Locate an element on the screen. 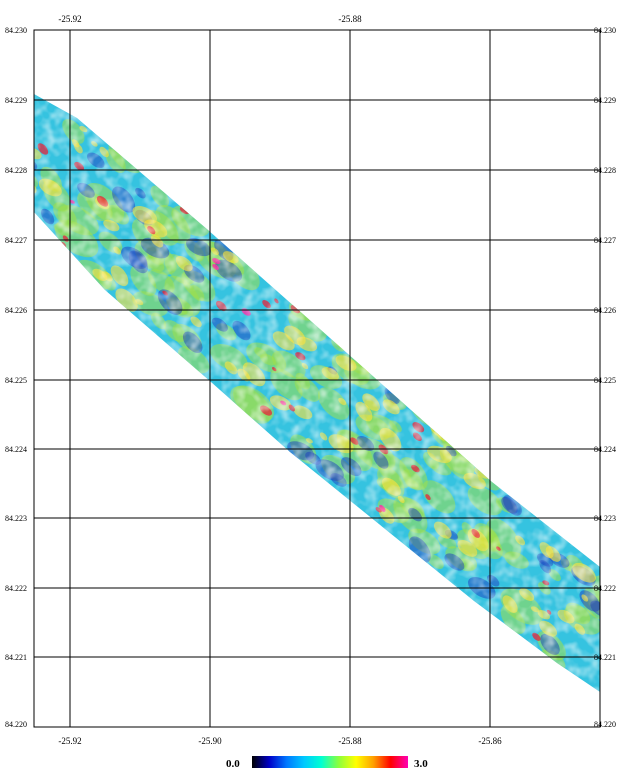 This screenshot has height=771, width=623. top-label: -25.88 is located at coordinates (350, 19).